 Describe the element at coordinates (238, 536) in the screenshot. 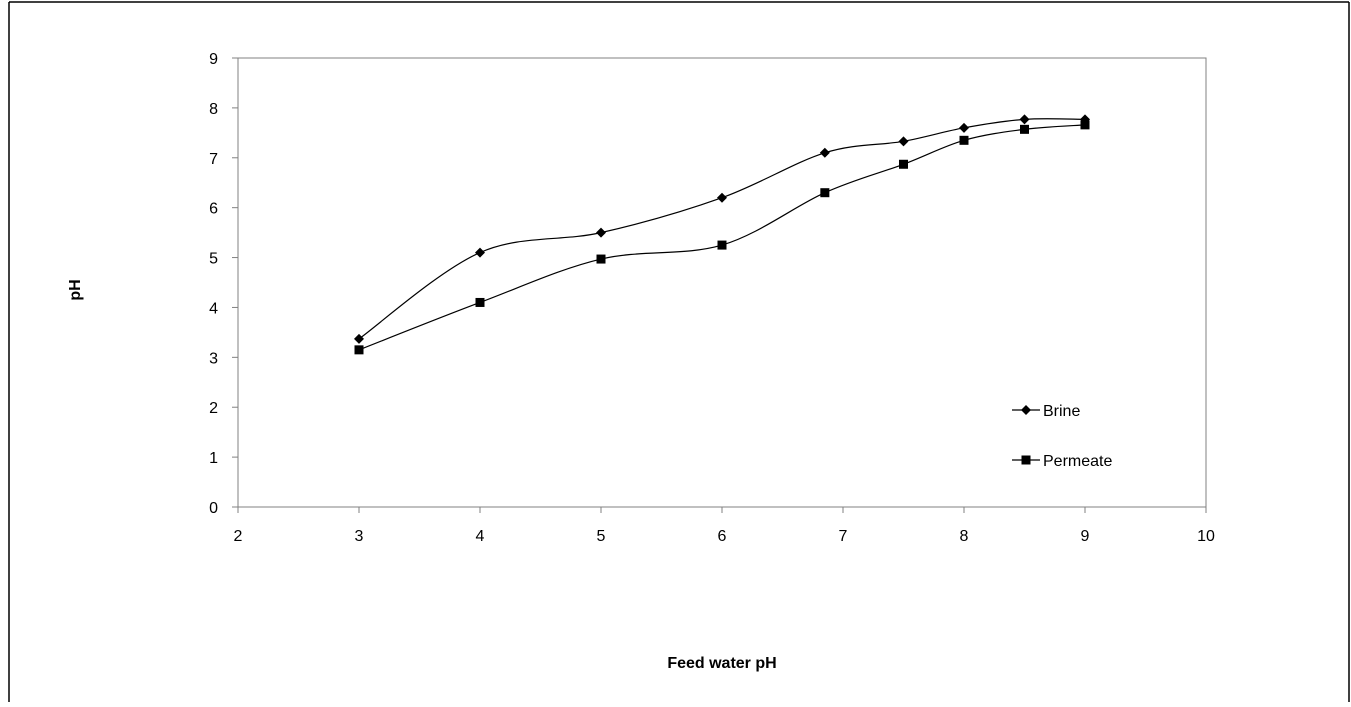

I see `x-tick-label: 2` at that location.